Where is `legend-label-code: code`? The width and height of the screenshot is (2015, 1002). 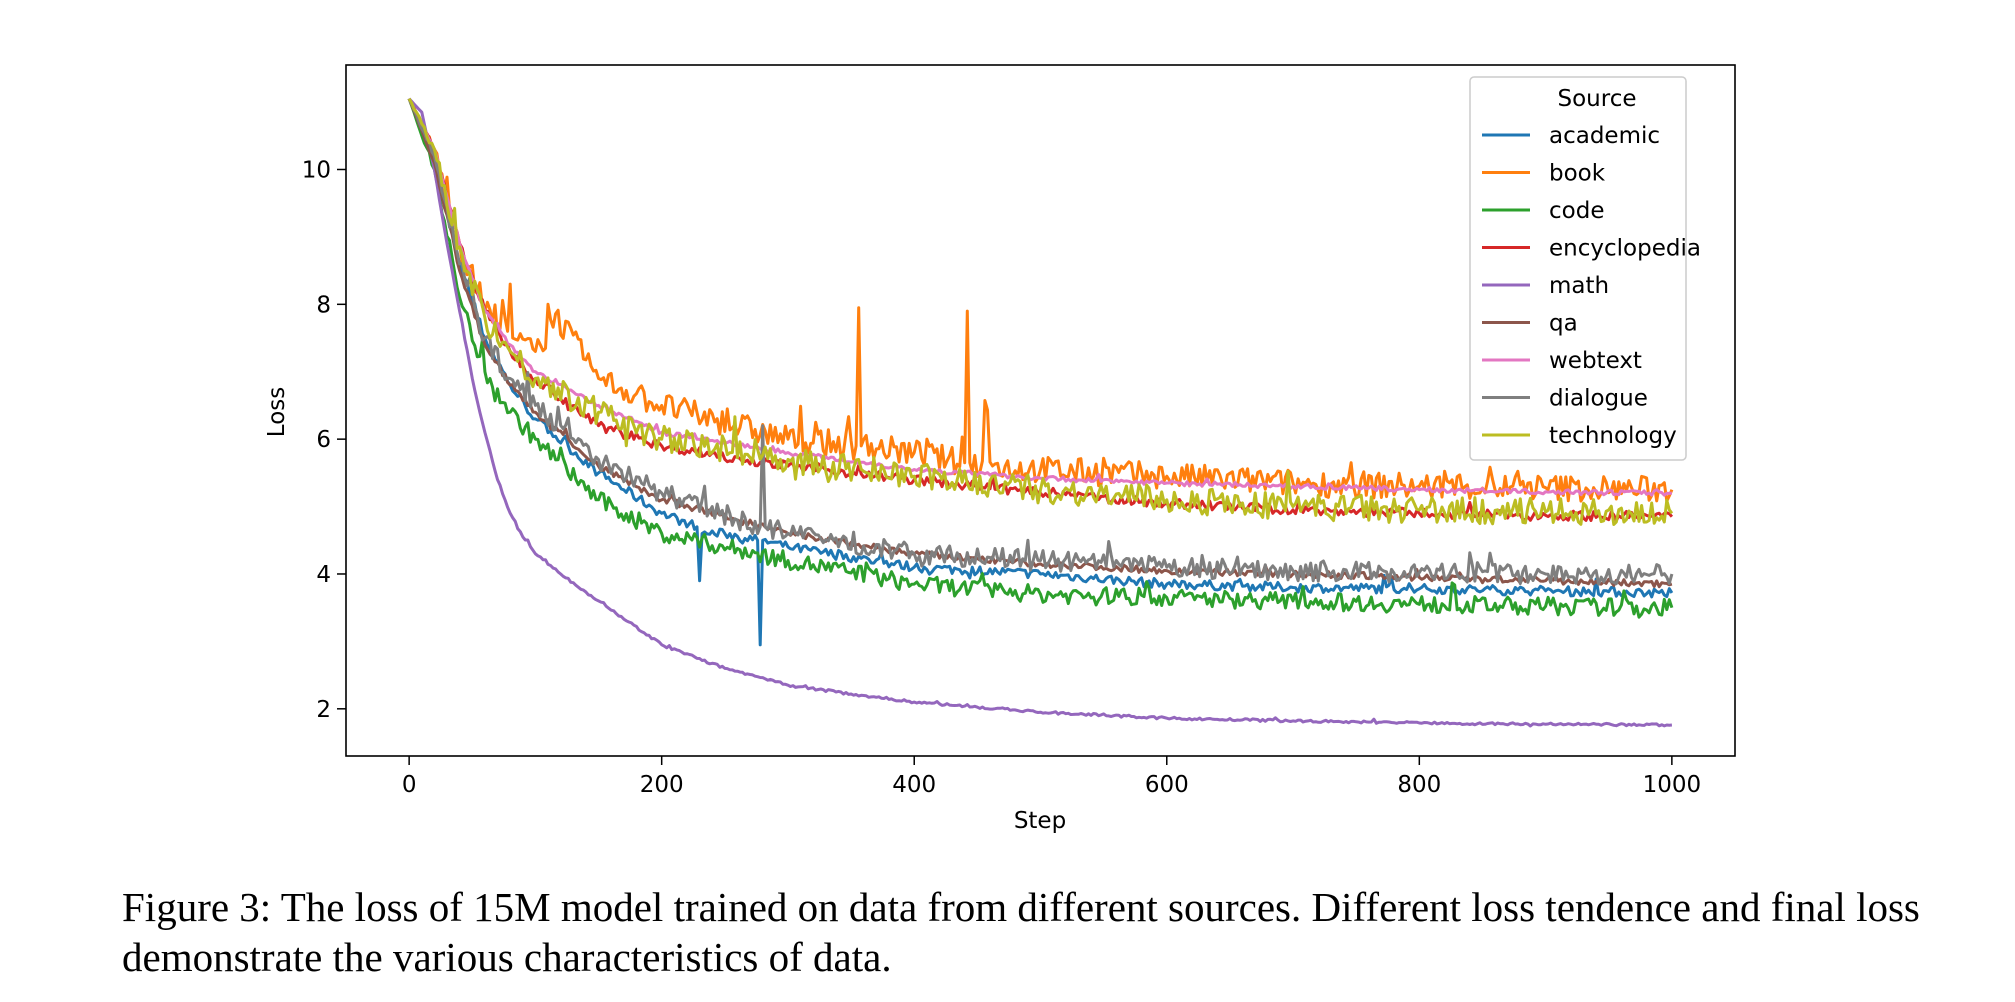 legend-label-code: code is located at coordinates (1576, 211).